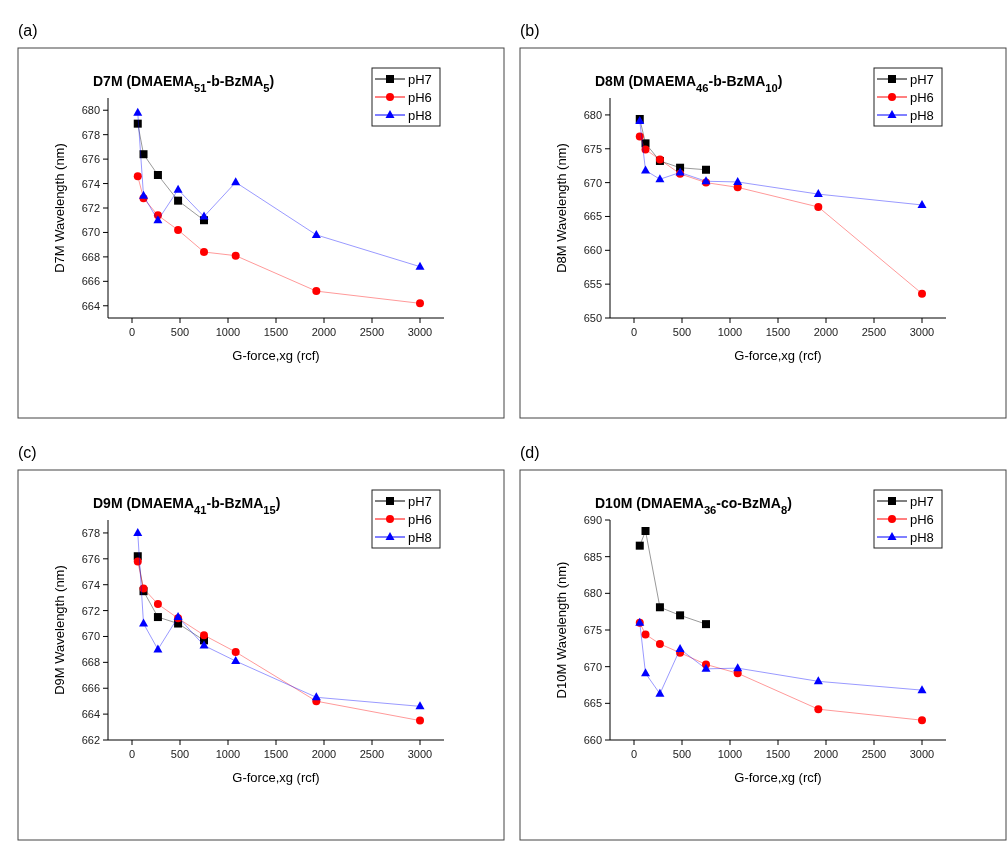 The width and height of the screenshot is (1008, 847). I want to click on y-tick-label: 650, so click(592, 318).